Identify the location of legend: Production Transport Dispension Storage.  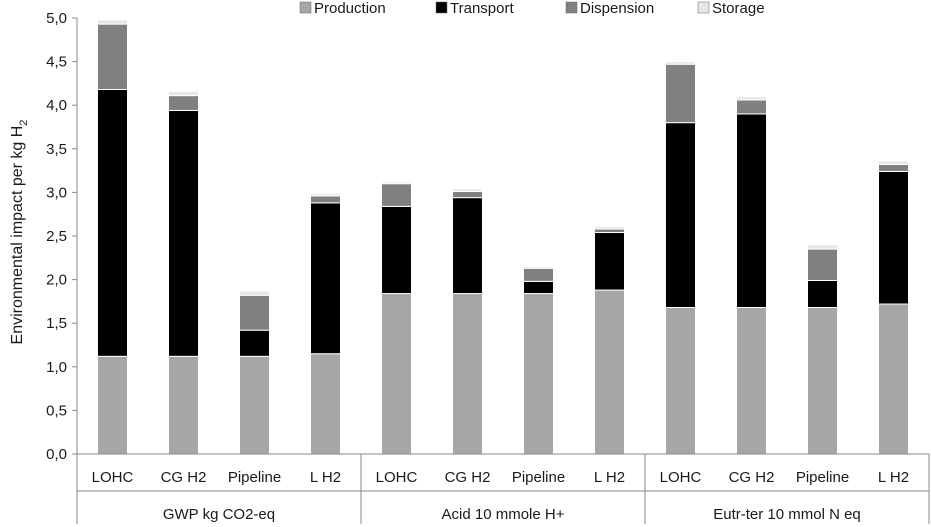
(532, 8).